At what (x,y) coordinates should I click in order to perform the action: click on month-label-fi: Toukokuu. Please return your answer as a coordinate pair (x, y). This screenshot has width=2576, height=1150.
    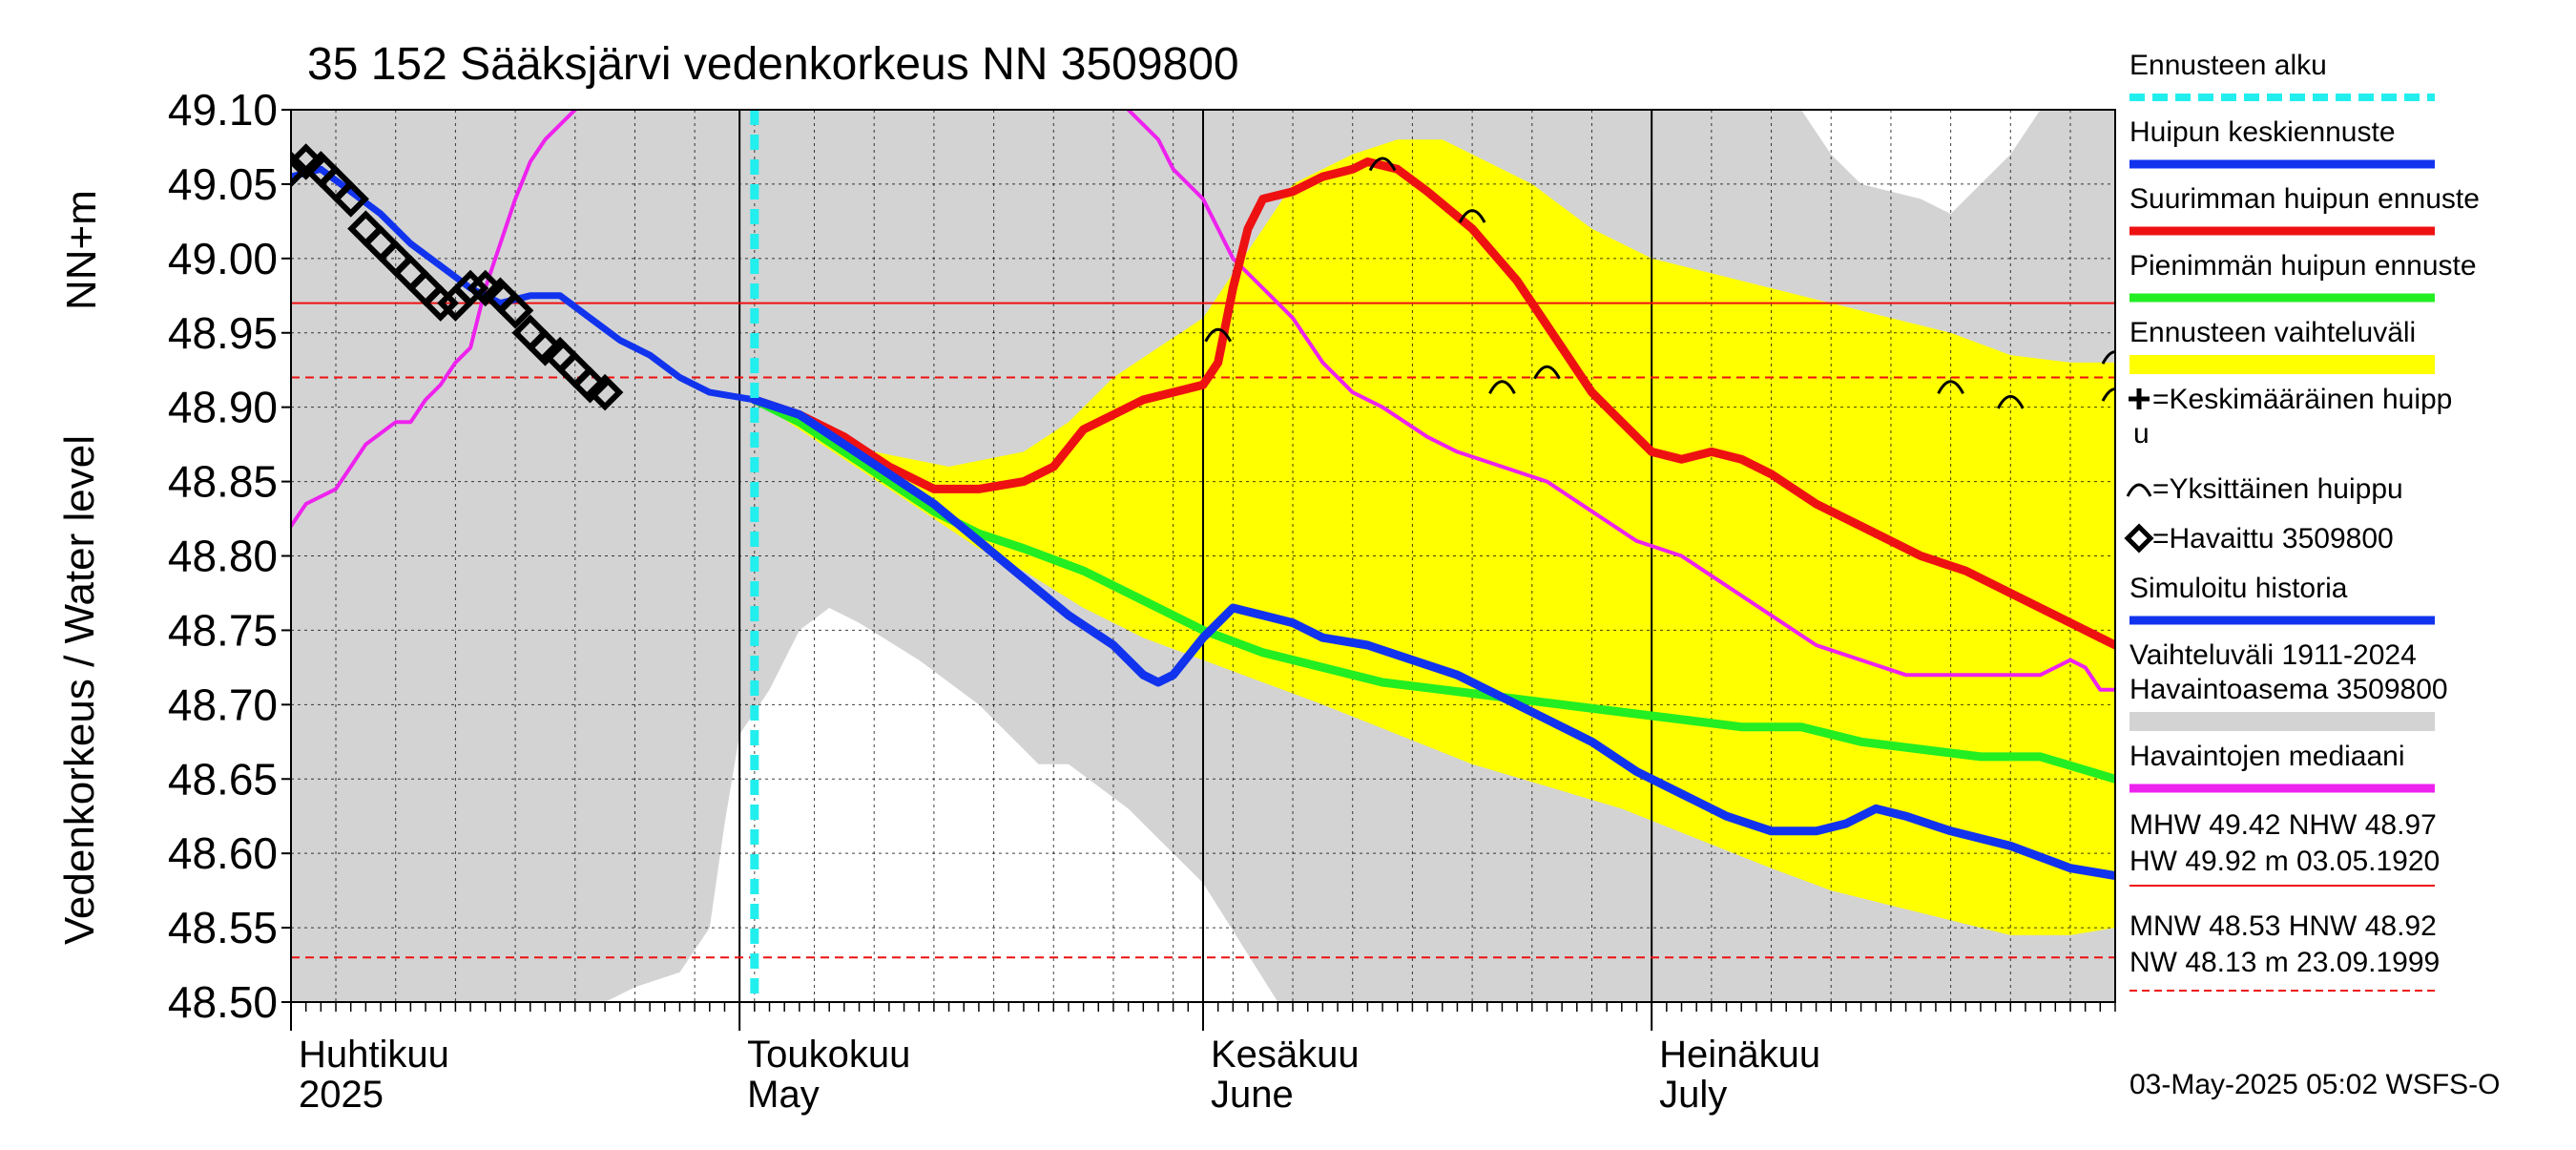
    Looking at the image, I should click on (828, 1055).